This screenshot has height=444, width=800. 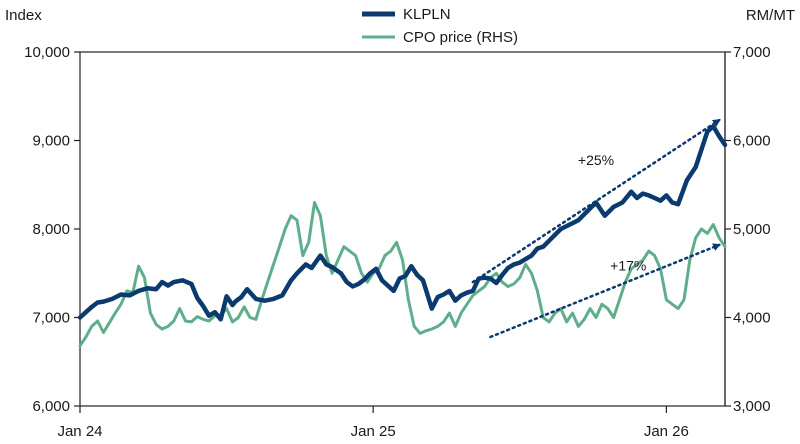 What do you see at coordinates (752, 229) in the screenshot?
I see `right-tick-label: 5,000` at bounding box center [752, 229].